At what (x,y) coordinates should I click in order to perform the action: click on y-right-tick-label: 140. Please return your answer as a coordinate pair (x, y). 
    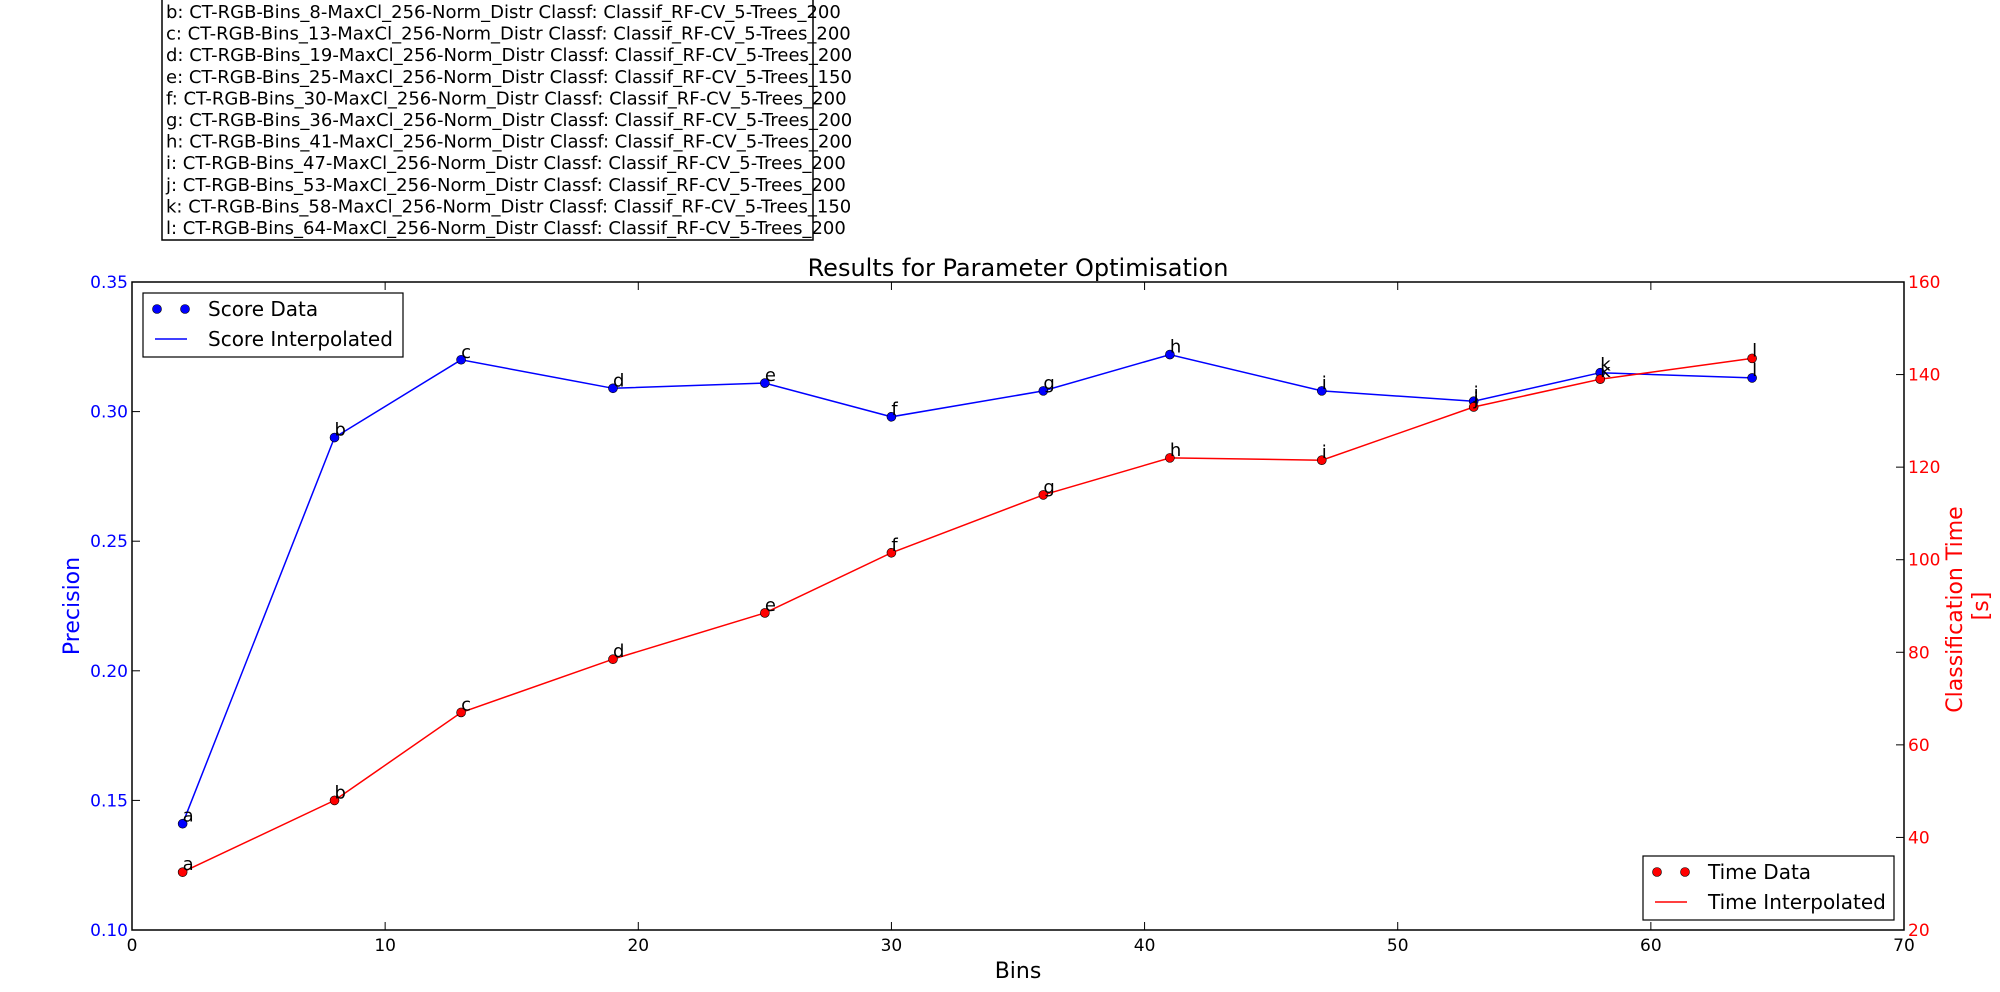
    Looking at the image, I should click on (1924, 376).